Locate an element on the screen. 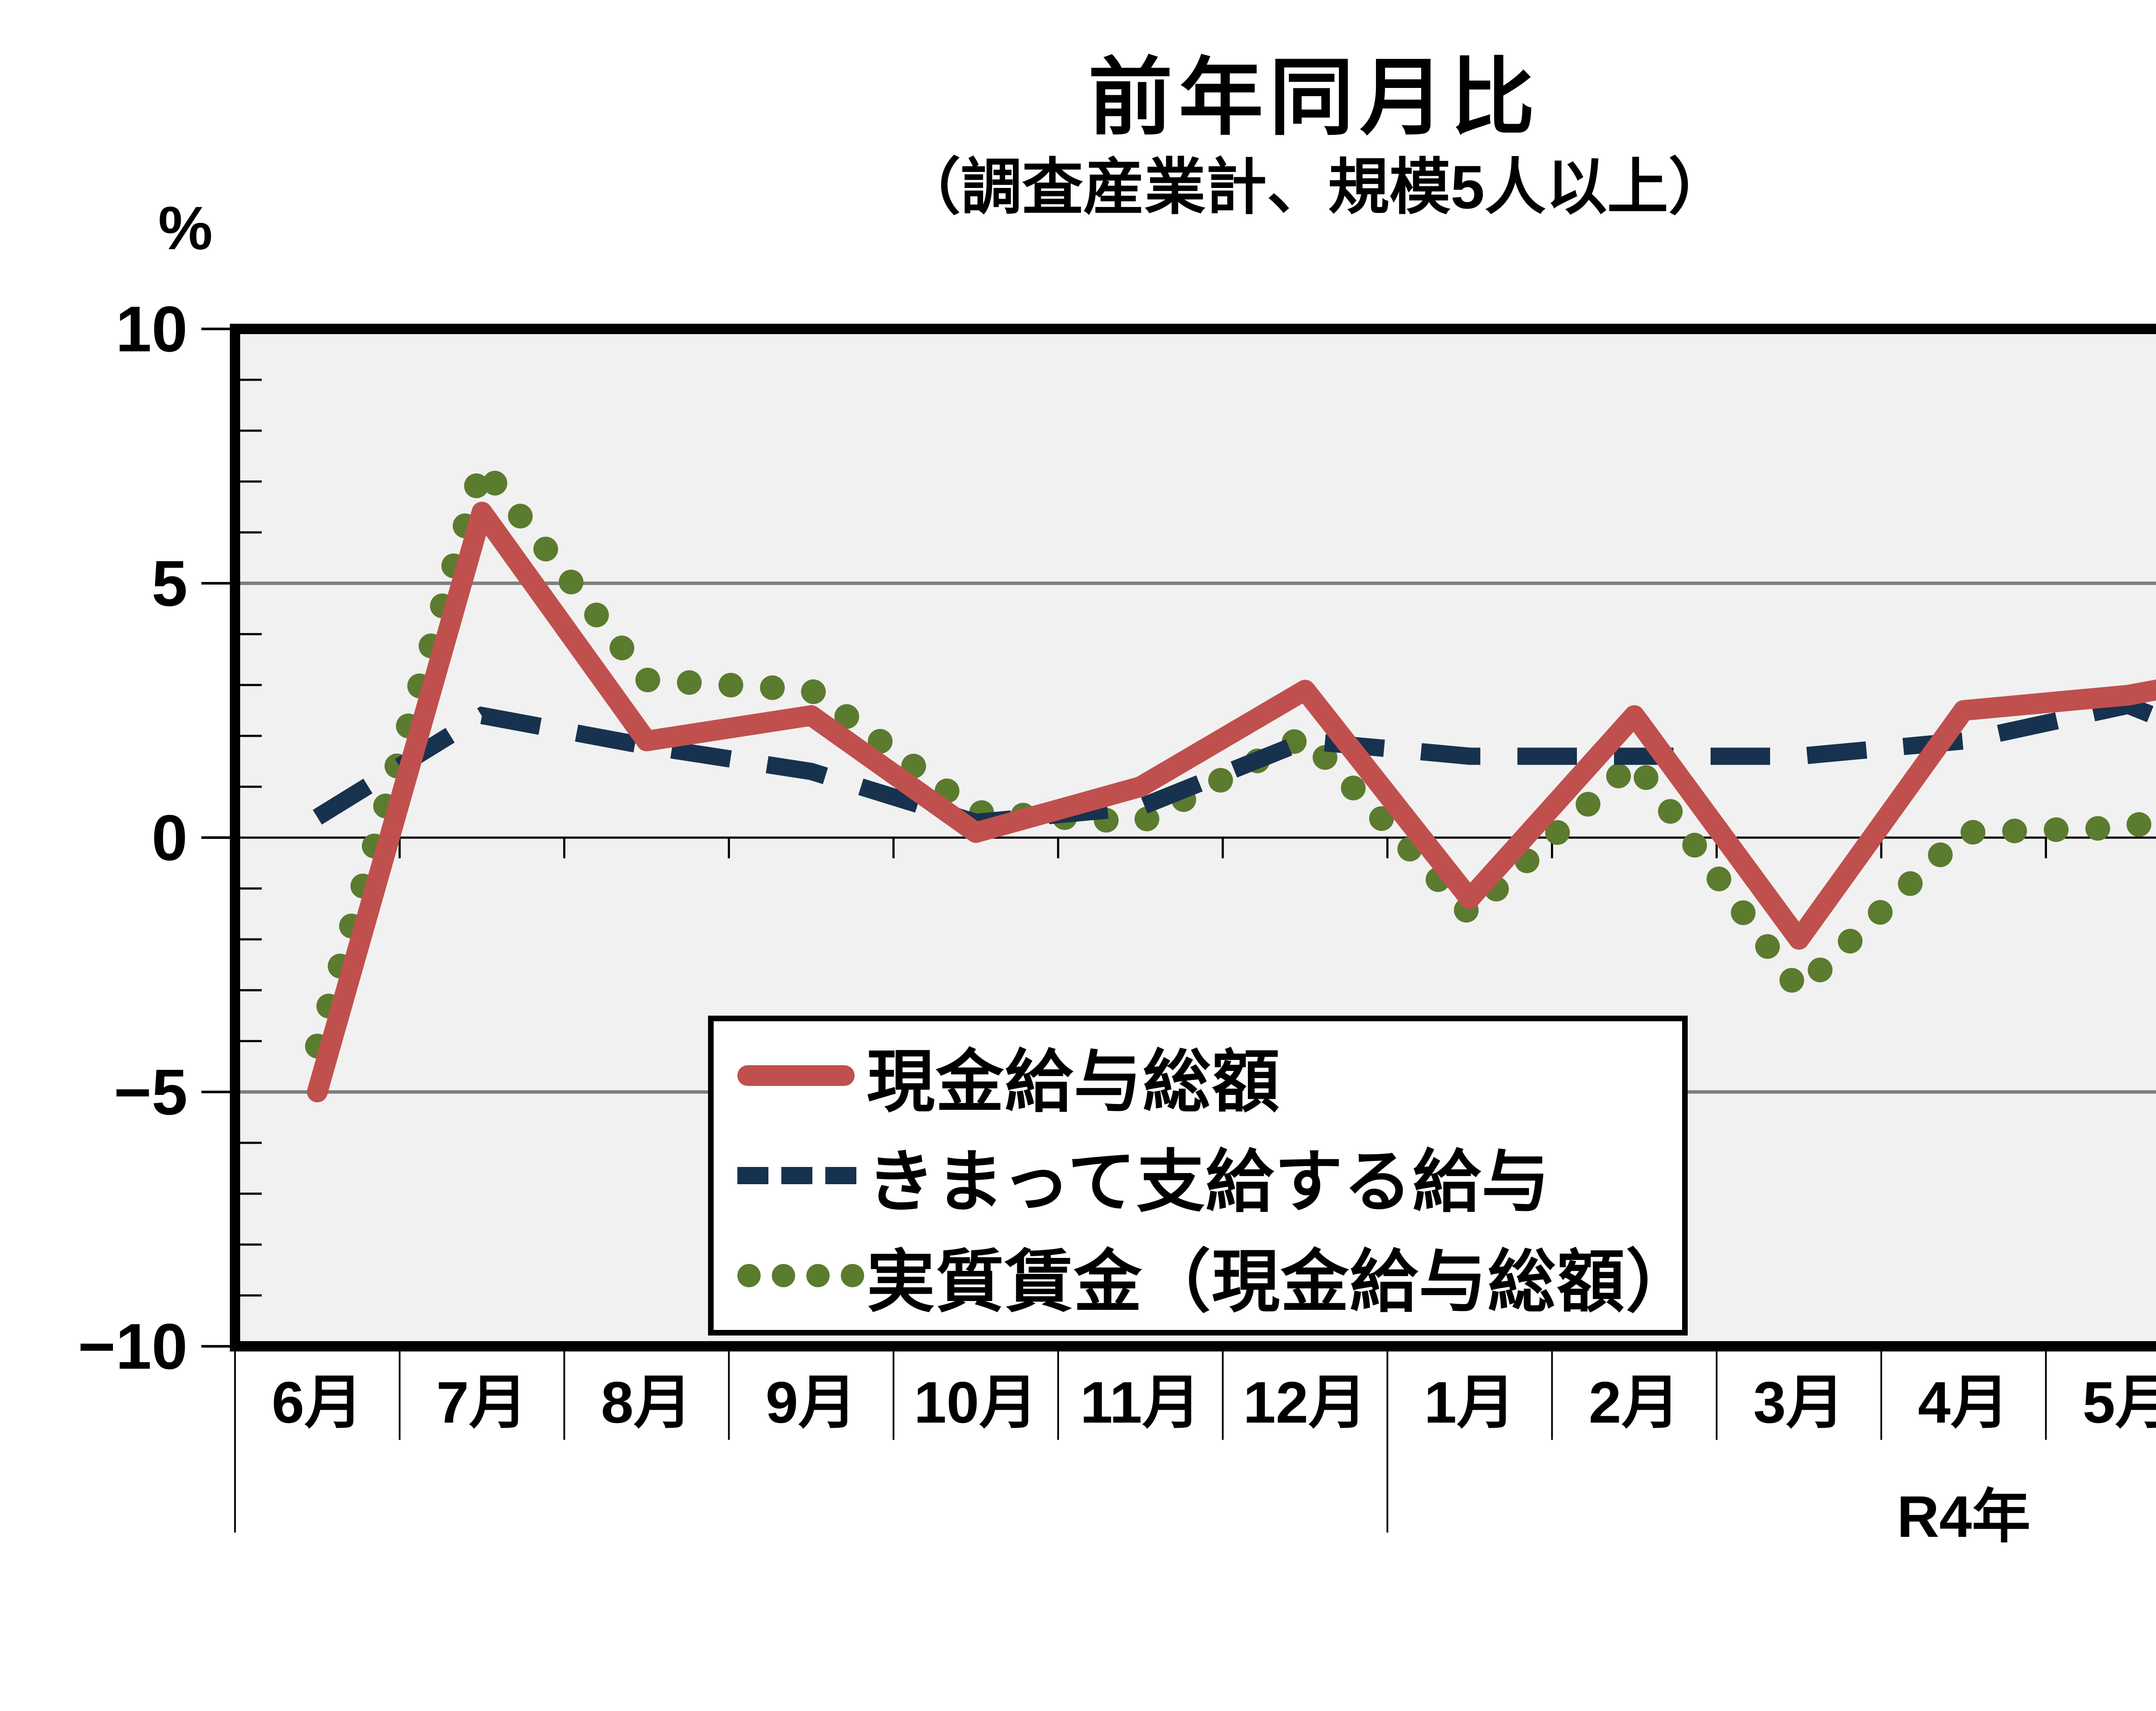 The width and height of the screenshot is (2156, 1711). y-tick-label: 0 is located at coordinates (169, 837).